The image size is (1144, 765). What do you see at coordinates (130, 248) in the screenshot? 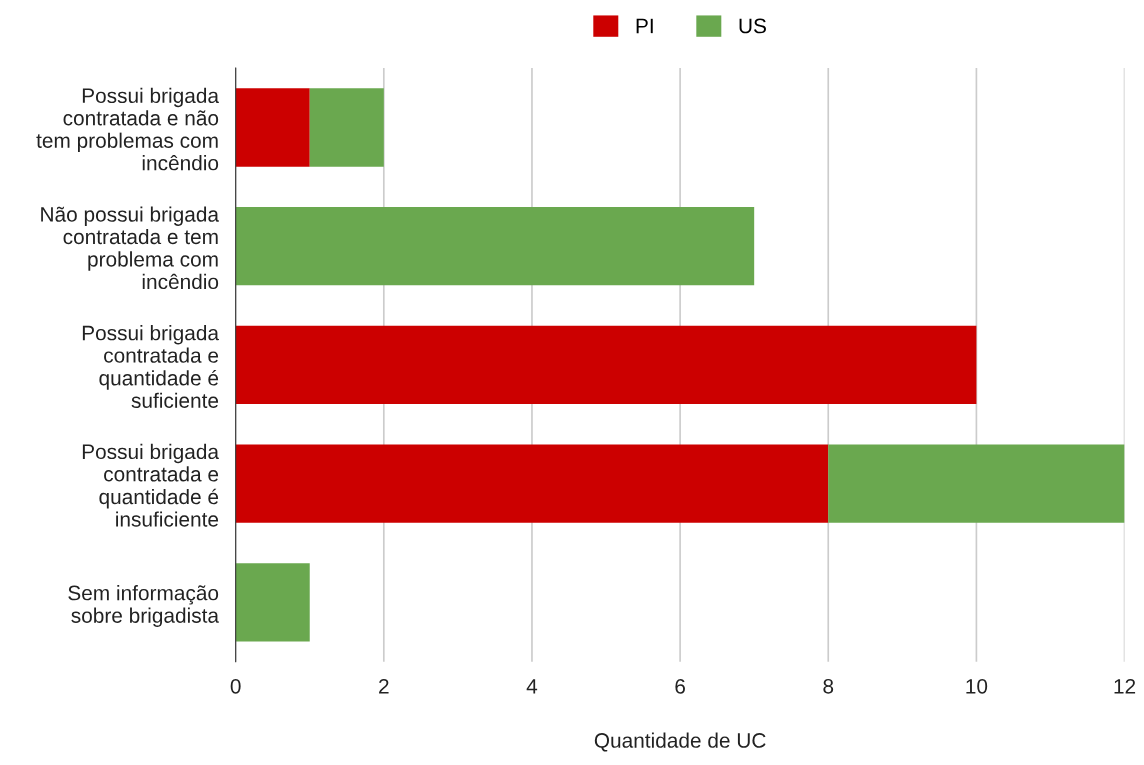
I see `y-tick-label: Não possui brigada contratada e tem problema com incêndio` at bounding box center [130, 248].